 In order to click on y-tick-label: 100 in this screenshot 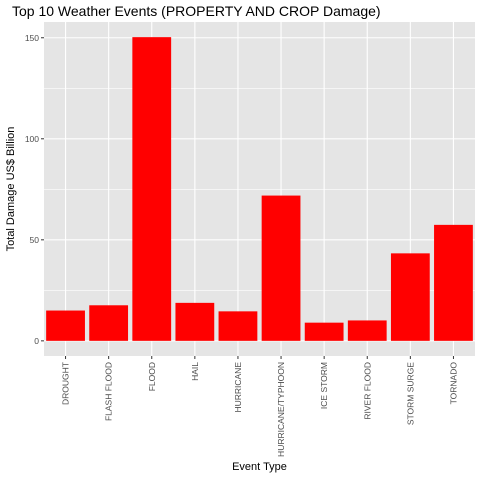, I will do `click(32, 139)`.